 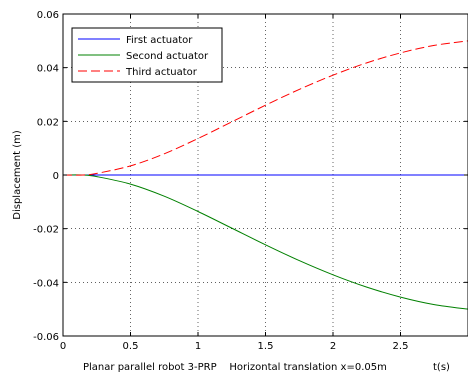 I want to click on y-tick-label-0-02: 0.02, so click(x=48, y=122).